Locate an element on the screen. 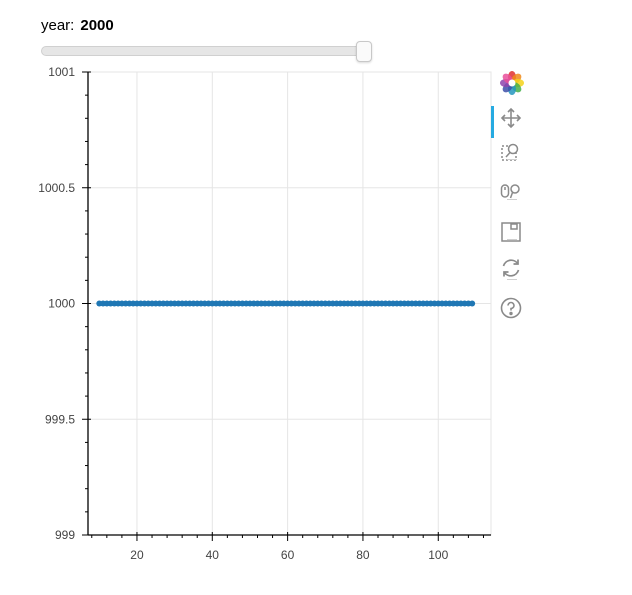 Image resolution: width=632 pixels, height=595 pixels. reset-icon is located at coordinates (511, 270).